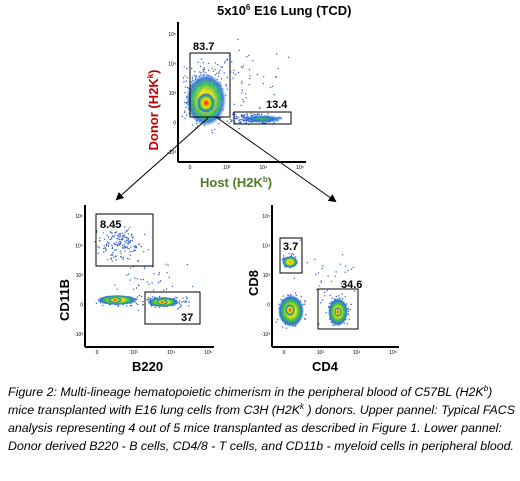  What do you see at coordinates (290, 247) in the screenshot?
I see `bottom-right-gate-cd8-label: 3.7` at bounding box center [290, 247].